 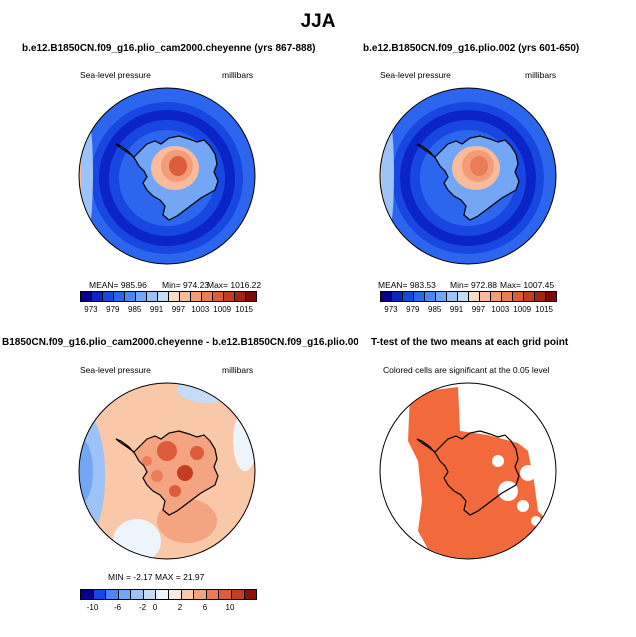 I want to click on panel3-minmax: MIN = -2.17 MAX = 21.97, so click(x=156, y=577).